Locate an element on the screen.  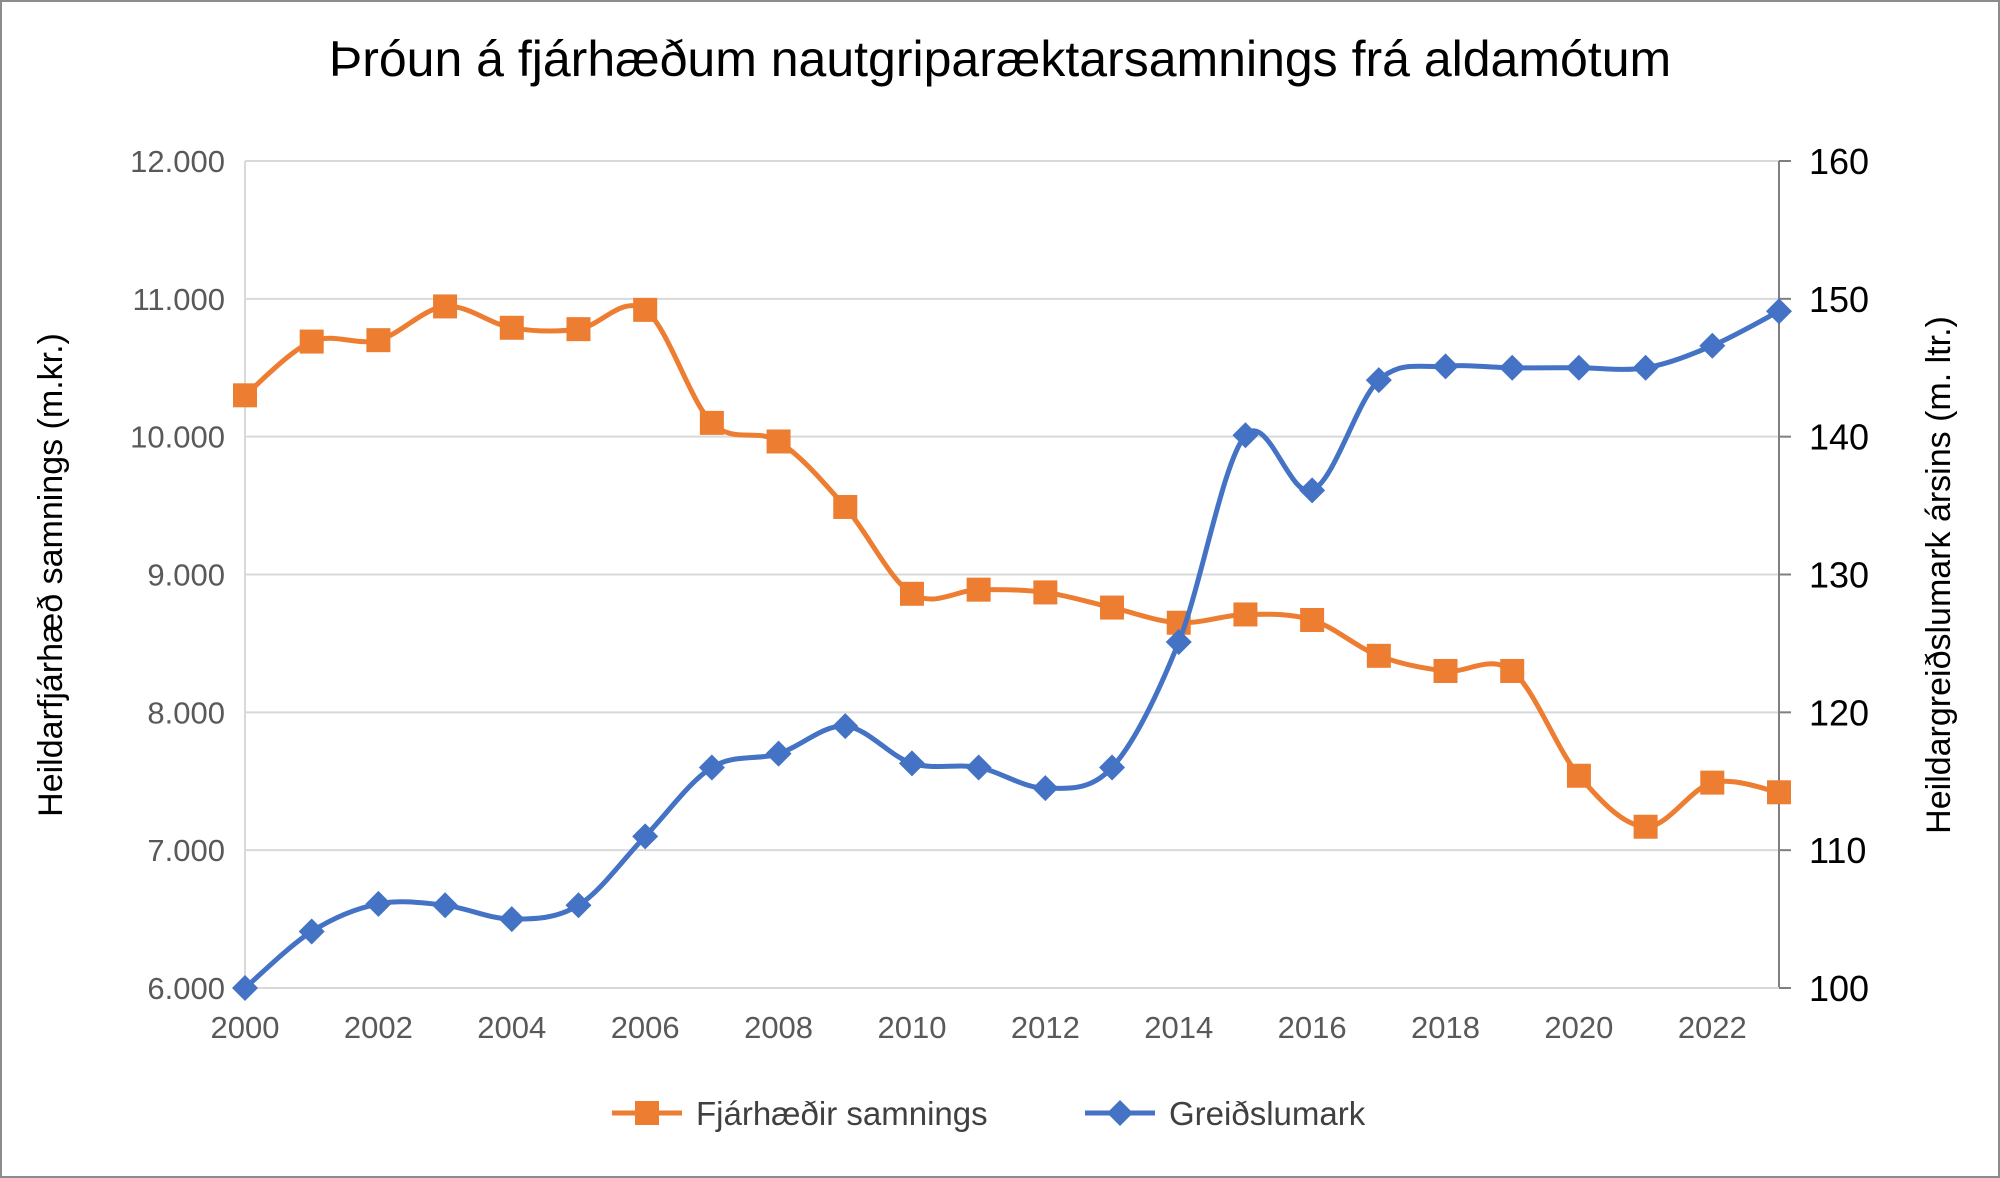
right-tick-label: 100 is located at coordinates (1839, 988).